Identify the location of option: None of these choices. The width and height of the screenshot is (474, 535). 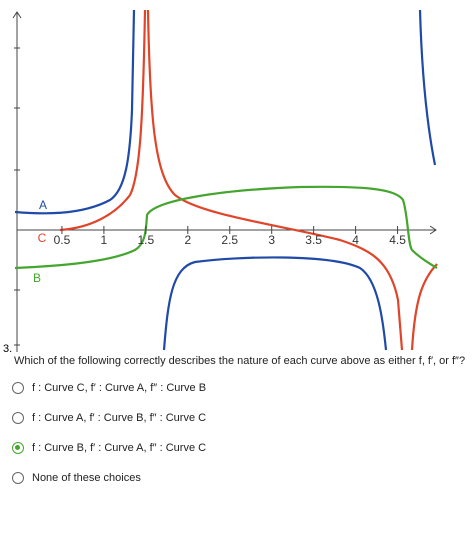
(76, 478).